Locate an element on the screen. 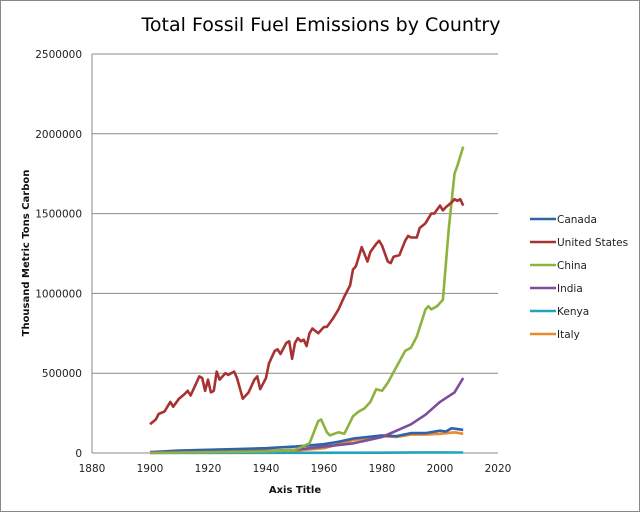 This screenshot has height=512, width=640. legend-item: United States is located at coordinates (579, 243).